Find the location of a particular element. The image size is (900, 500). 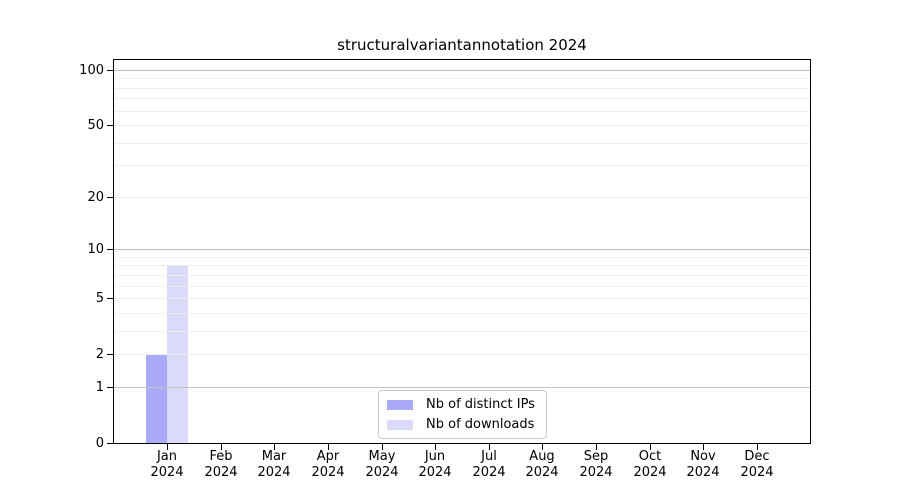

x-axis-tick-label: Jun 2024 is located at coordinates (435, 464).